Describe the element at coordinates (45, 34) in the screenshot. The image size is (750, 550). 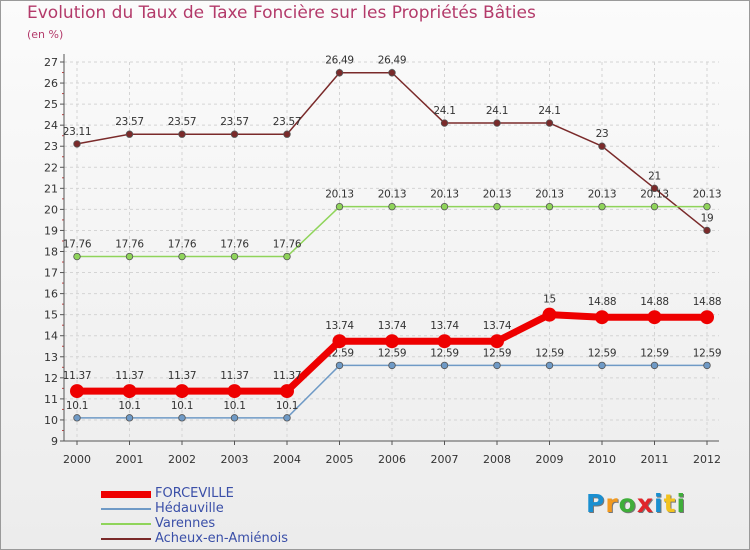
I see `y-axis-unit: (en %)` at that location.